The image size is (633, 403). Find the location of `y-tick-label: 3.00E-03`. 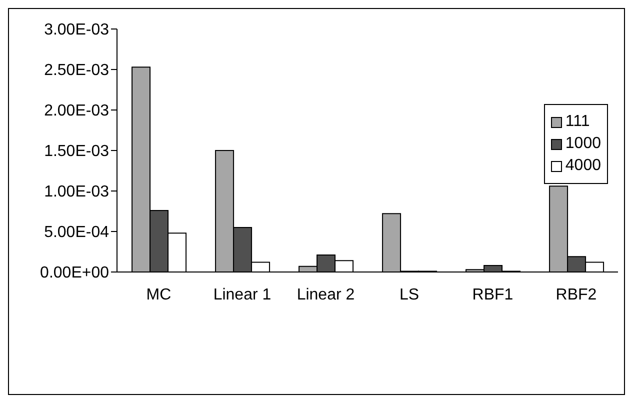

y-tick-label: 3.00E-03 is located at coordinates (77, 30).